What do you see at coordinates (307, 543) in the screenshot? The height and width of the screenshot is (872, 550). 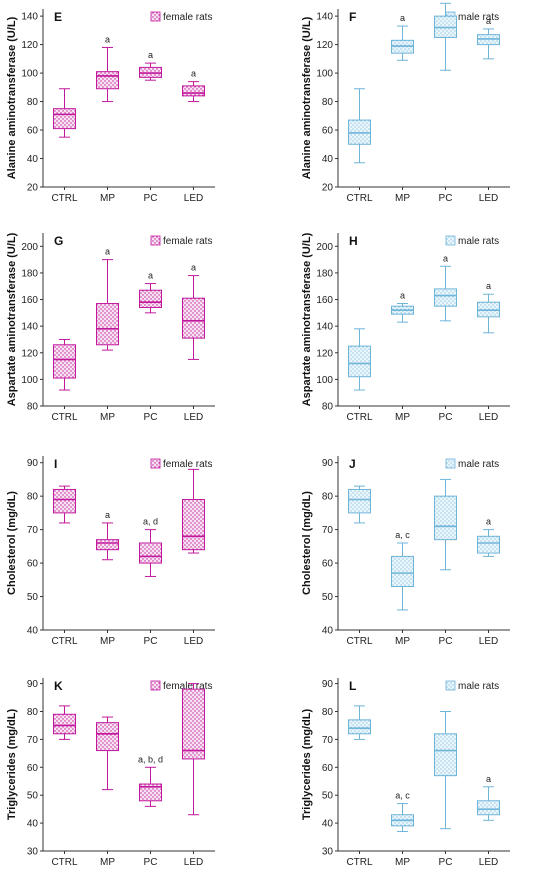 I see `y-axis-label: Cholesterol (mg/dL)` at bounding box center [307, 543].